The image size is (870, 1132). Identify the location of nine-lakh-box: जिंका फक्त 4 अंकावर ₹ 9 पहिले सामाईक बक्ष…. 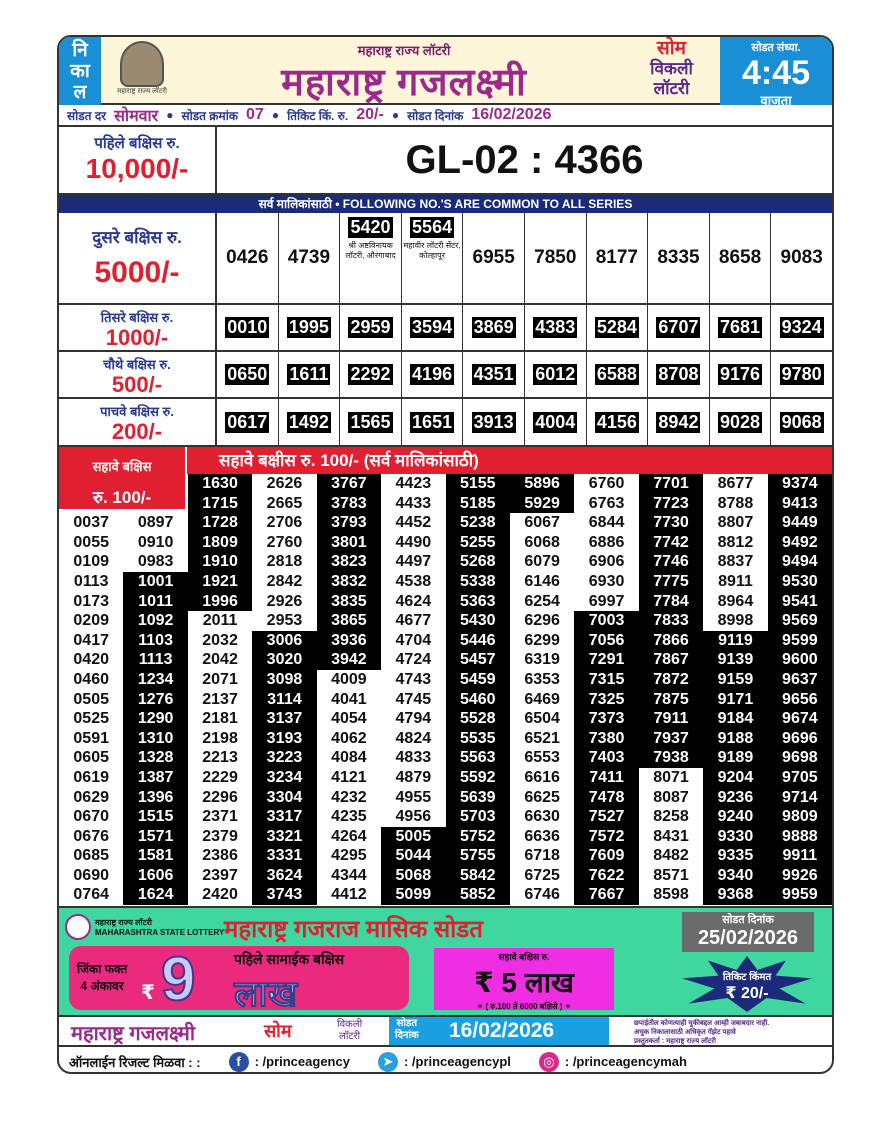
(239, 979).